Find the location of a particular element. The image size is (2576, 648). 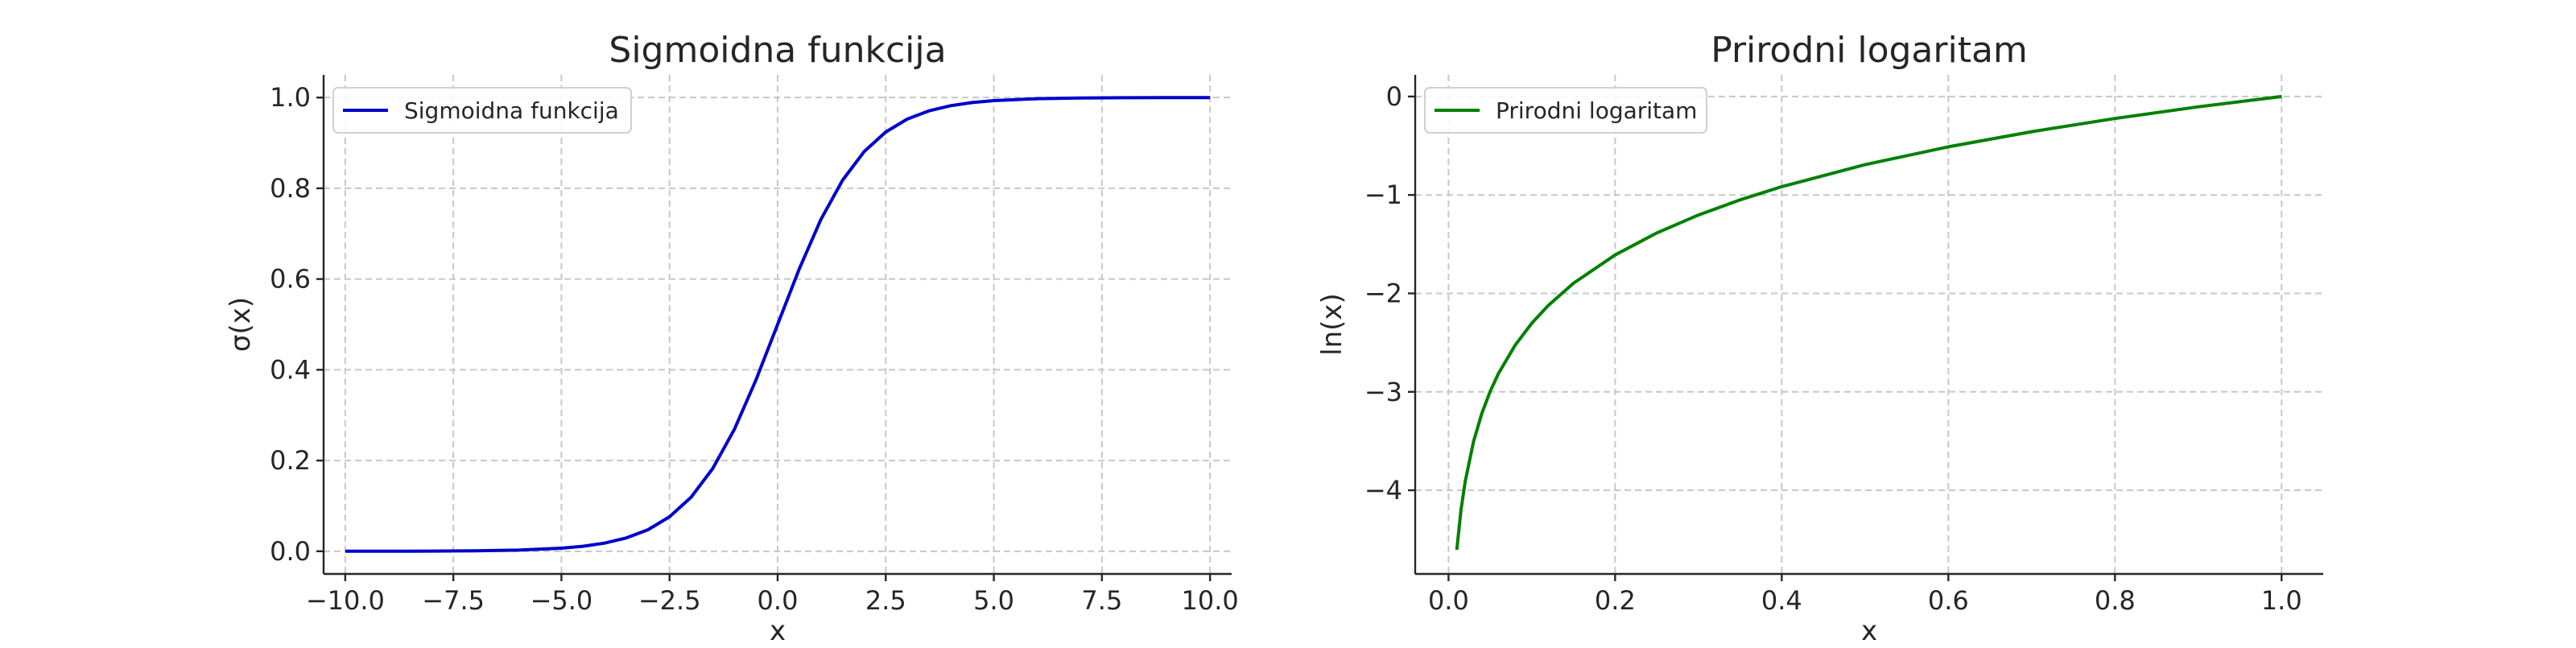

chart-title: Prirodni logaritam is located at coordinates (1869, 51).